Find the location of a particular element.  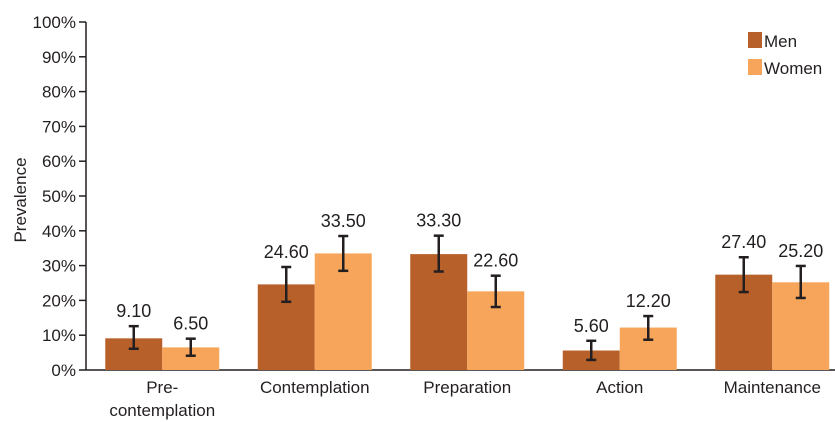

y-tick-label: 20% is located at coordinates (59, 300).